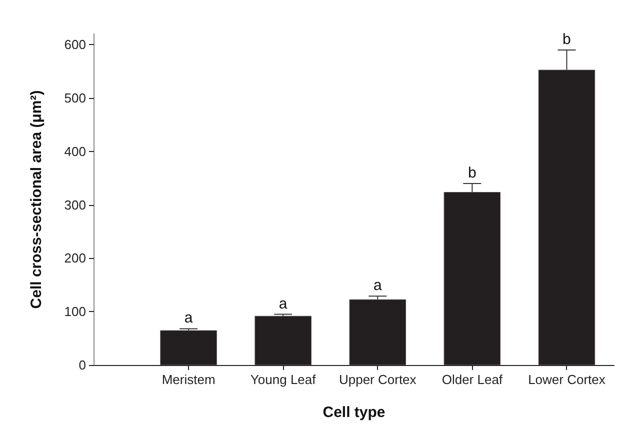 Image resolution: width=626 pixels, height=439 pixels. I want to click on x-tick-label: Young Leaf, so click(283, 379).